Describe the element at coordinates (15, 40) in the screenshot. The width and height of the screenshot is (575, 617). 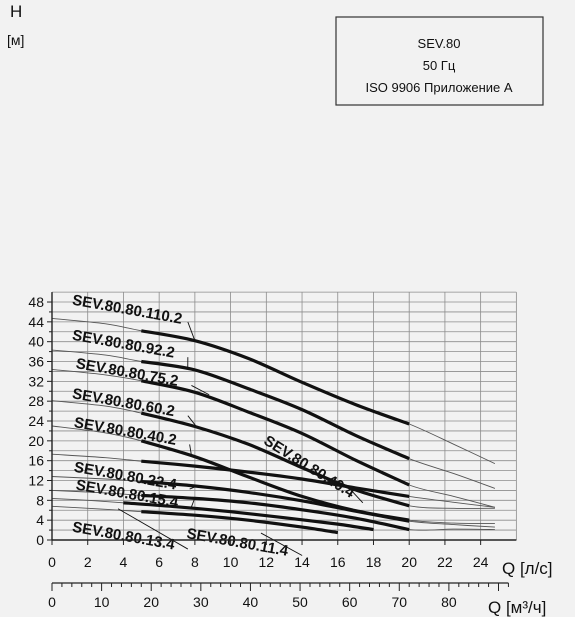
I see `y-axis-unit: [м]` at that location.